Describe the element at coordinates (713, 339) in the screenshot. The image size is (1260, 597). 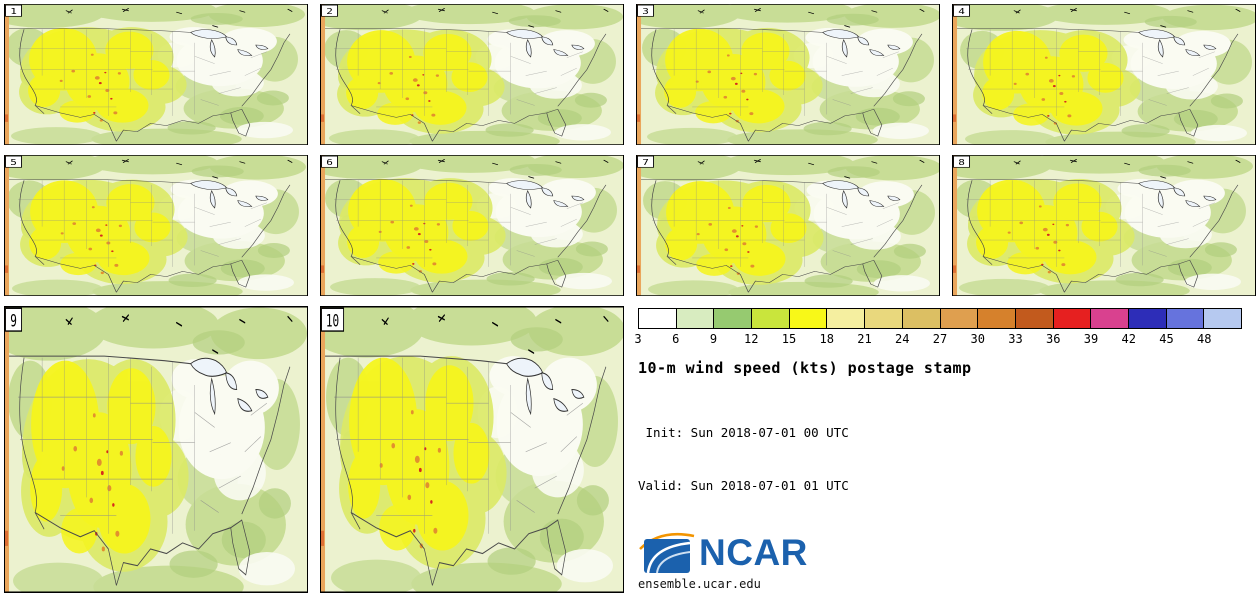
I see `colorbar-tick: 9` at that location.